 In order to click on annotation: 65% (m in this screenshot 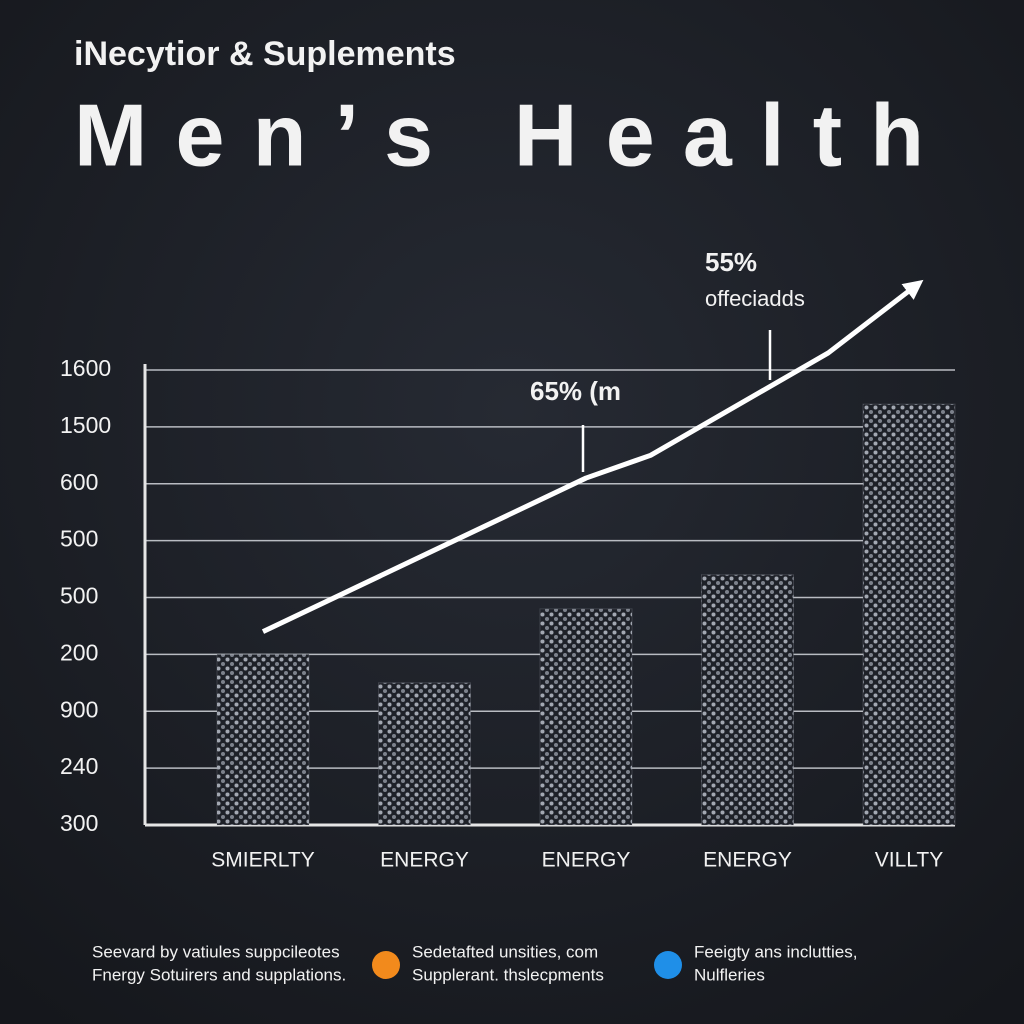, I will do `click(575, 391)`.